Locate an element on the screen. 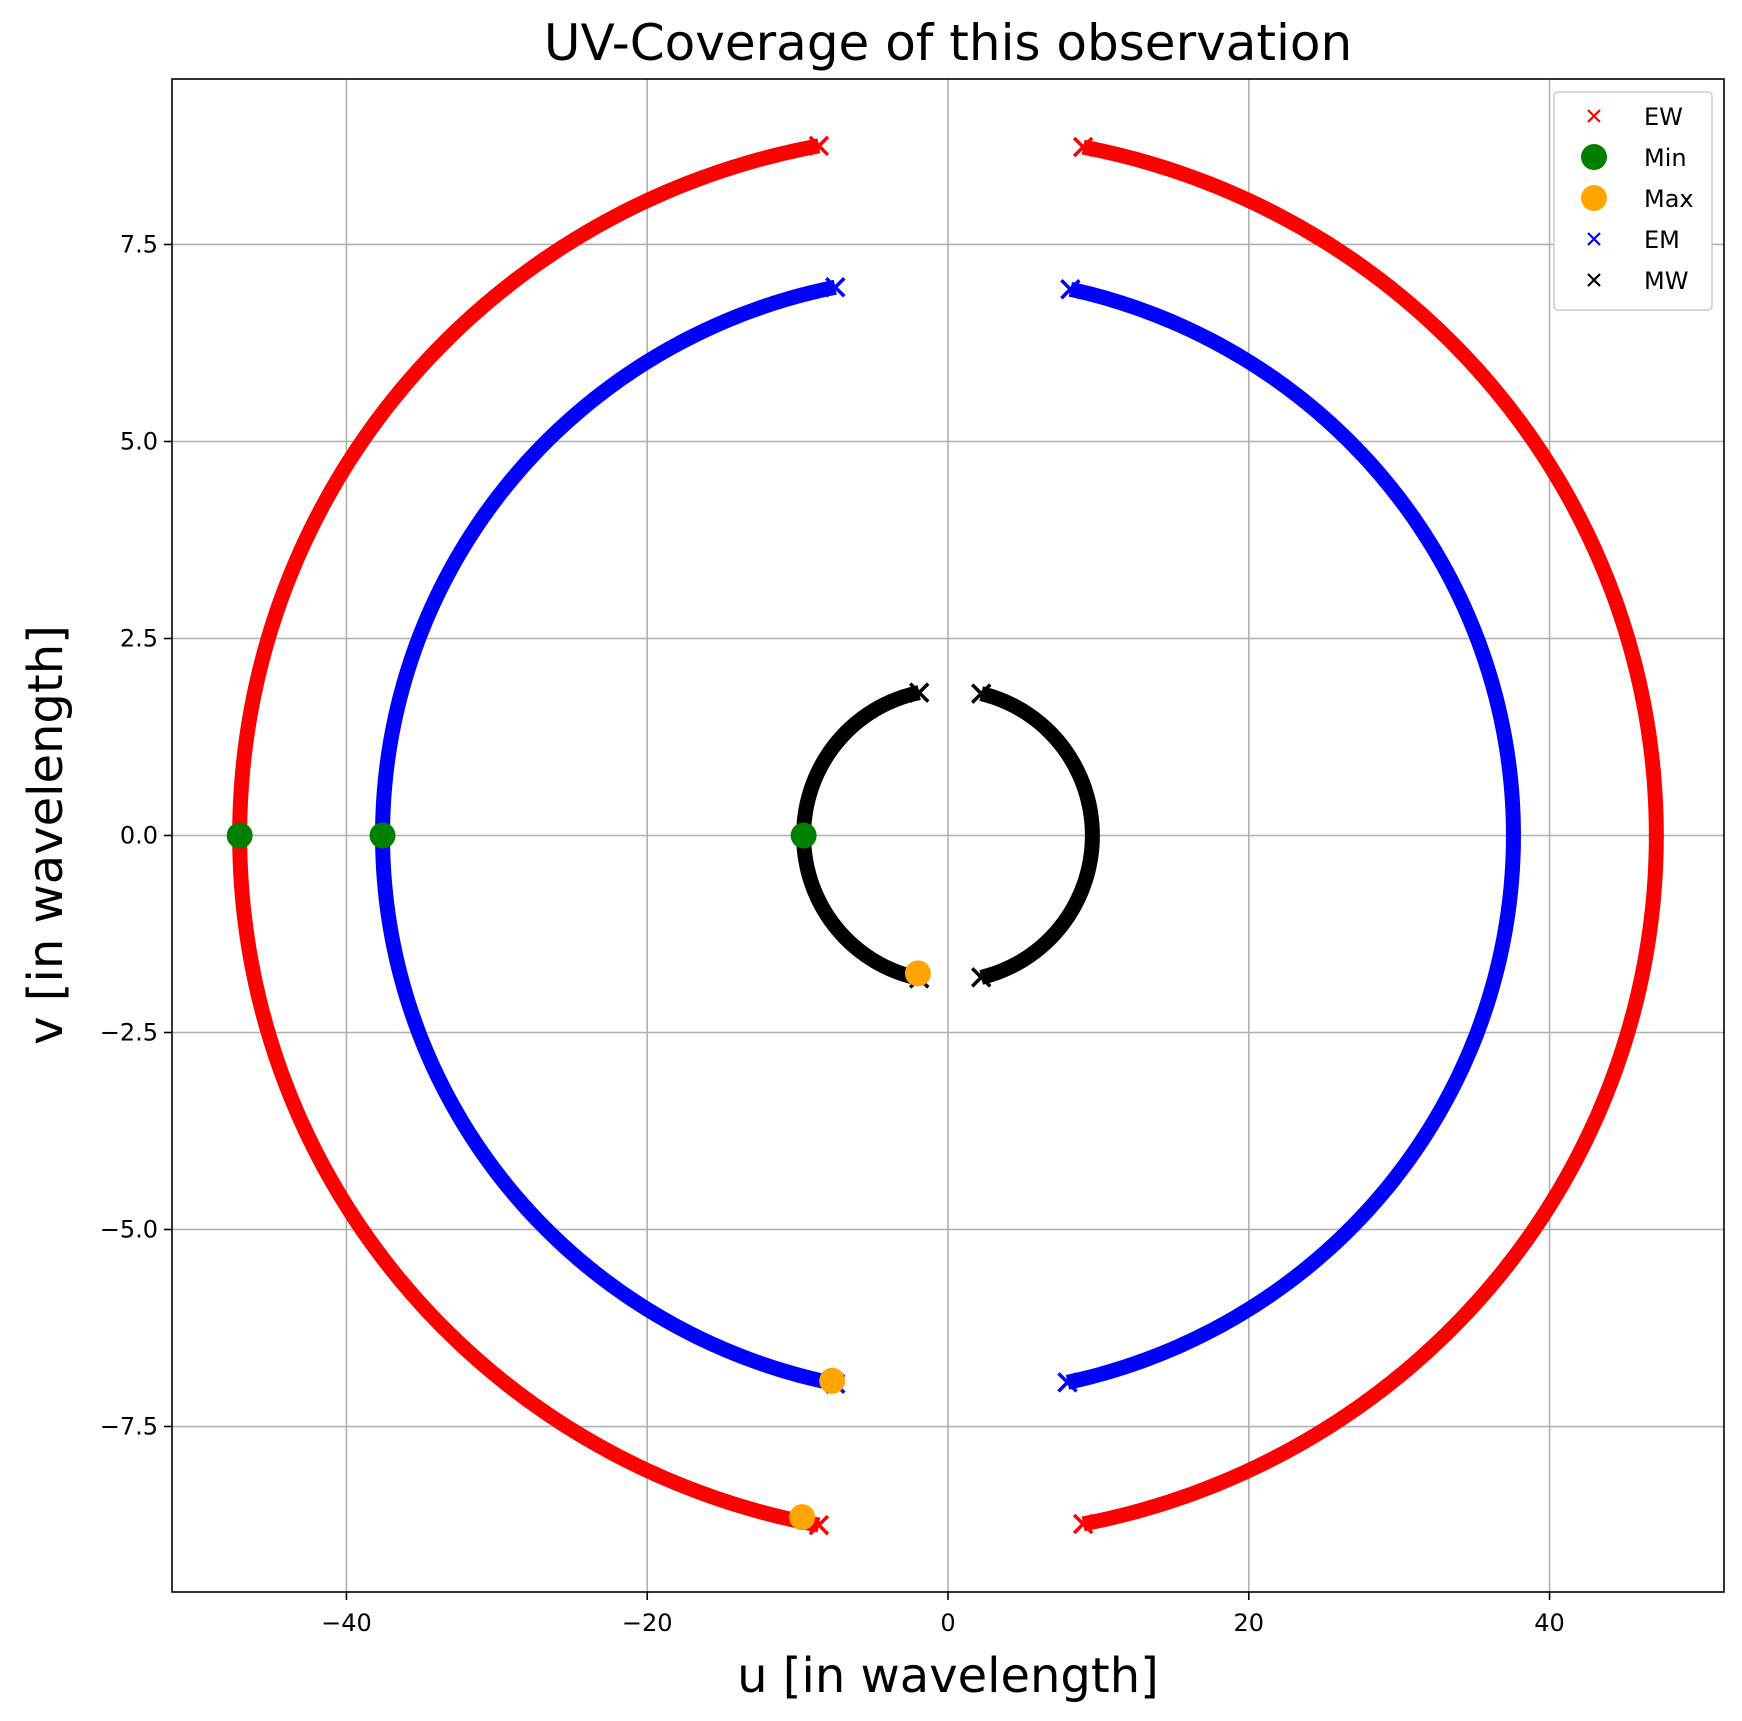  legend-label-ew: EW is located at coordinates (1663, 117).